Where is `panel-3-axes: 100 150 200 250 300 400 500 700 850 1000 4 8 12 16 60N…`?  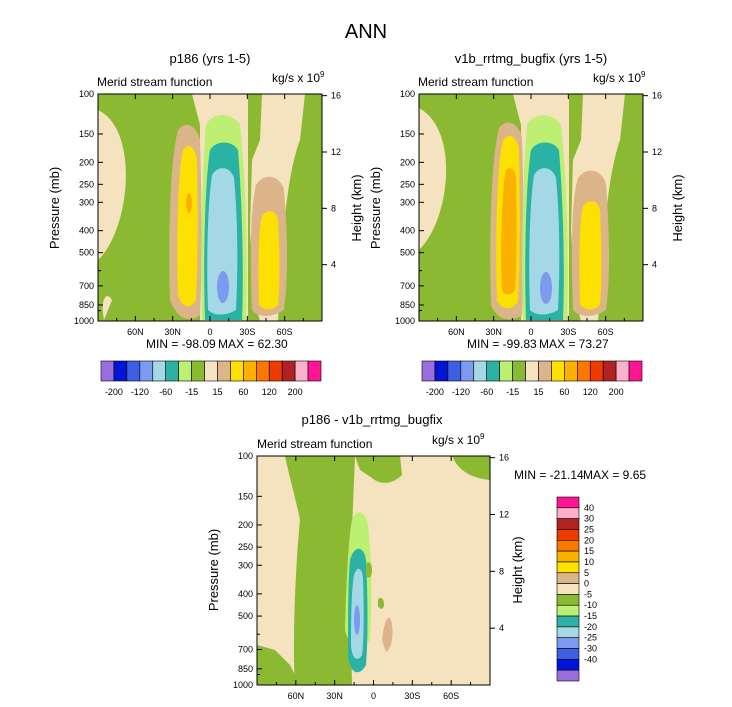 panel-3-axes: 100 150 200 250 300 400 500 700 850 1000 4 8 12 16 60N… is located at coordinates (371, 576).